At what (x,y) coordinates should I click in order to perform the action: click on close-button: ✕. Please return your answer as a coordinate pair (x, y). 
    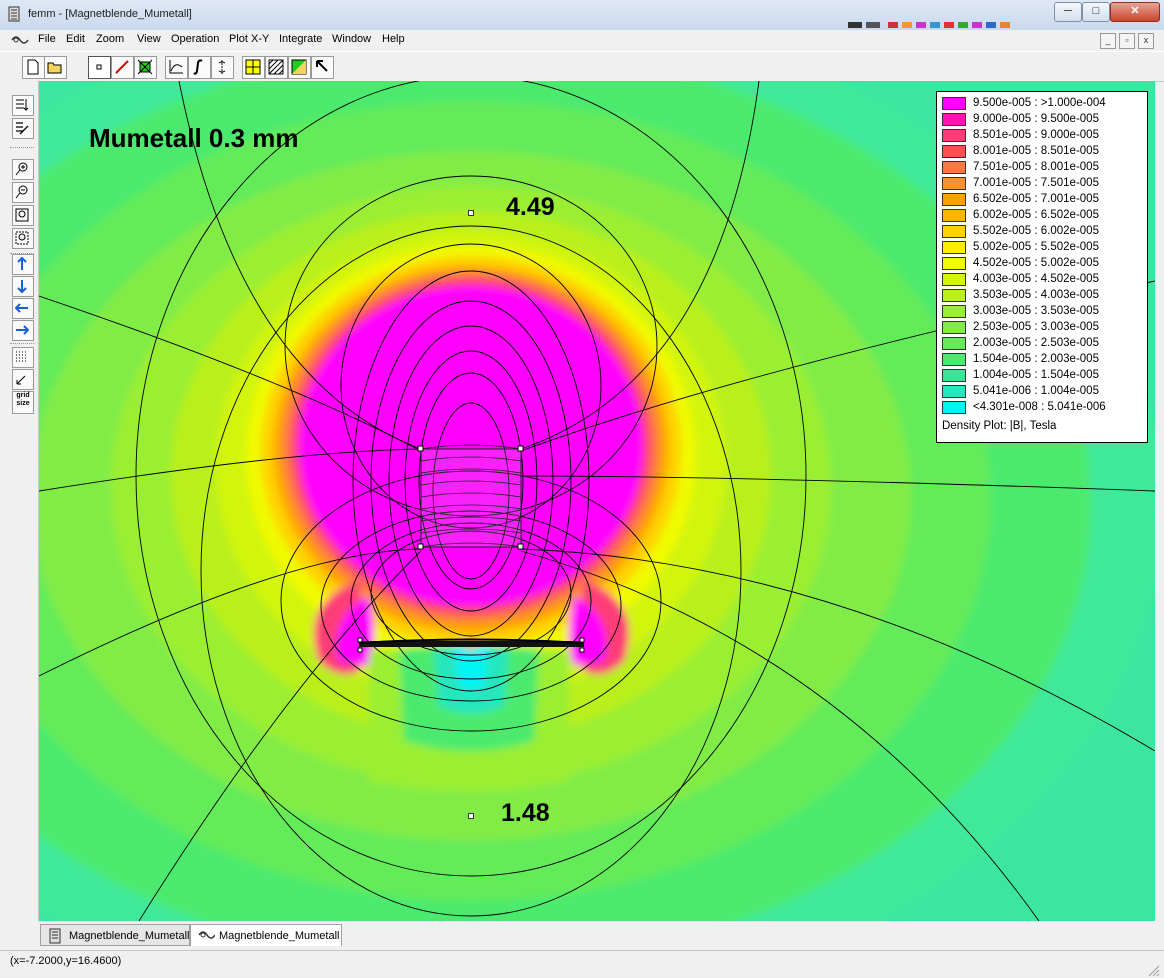
    Looking at the image, I should click on (1135, 12).